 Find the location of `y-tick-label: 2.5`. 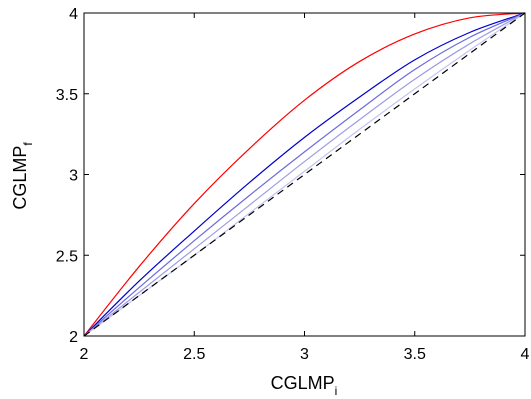

y-tick-label: 2.5 is located at coordinates (67, 256).